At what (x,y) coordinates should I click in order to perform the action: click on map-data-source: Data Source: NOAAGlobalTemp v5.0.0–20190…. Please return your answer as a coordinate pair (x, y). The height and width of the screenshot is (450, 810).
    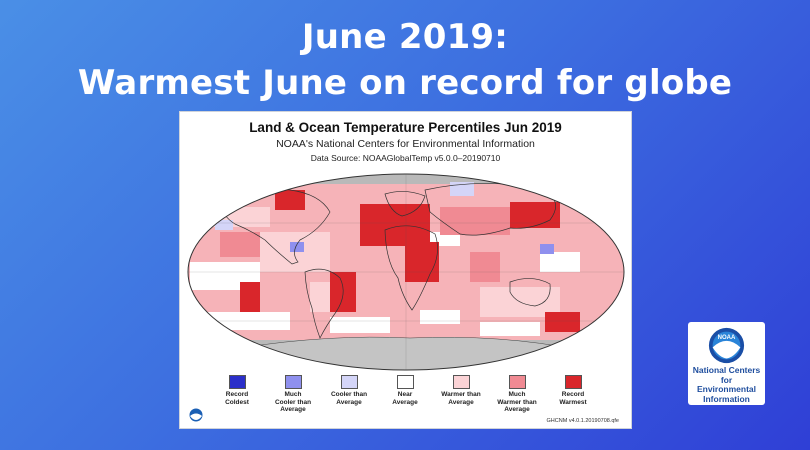
    Looking at the image, I should click on (405, 158).